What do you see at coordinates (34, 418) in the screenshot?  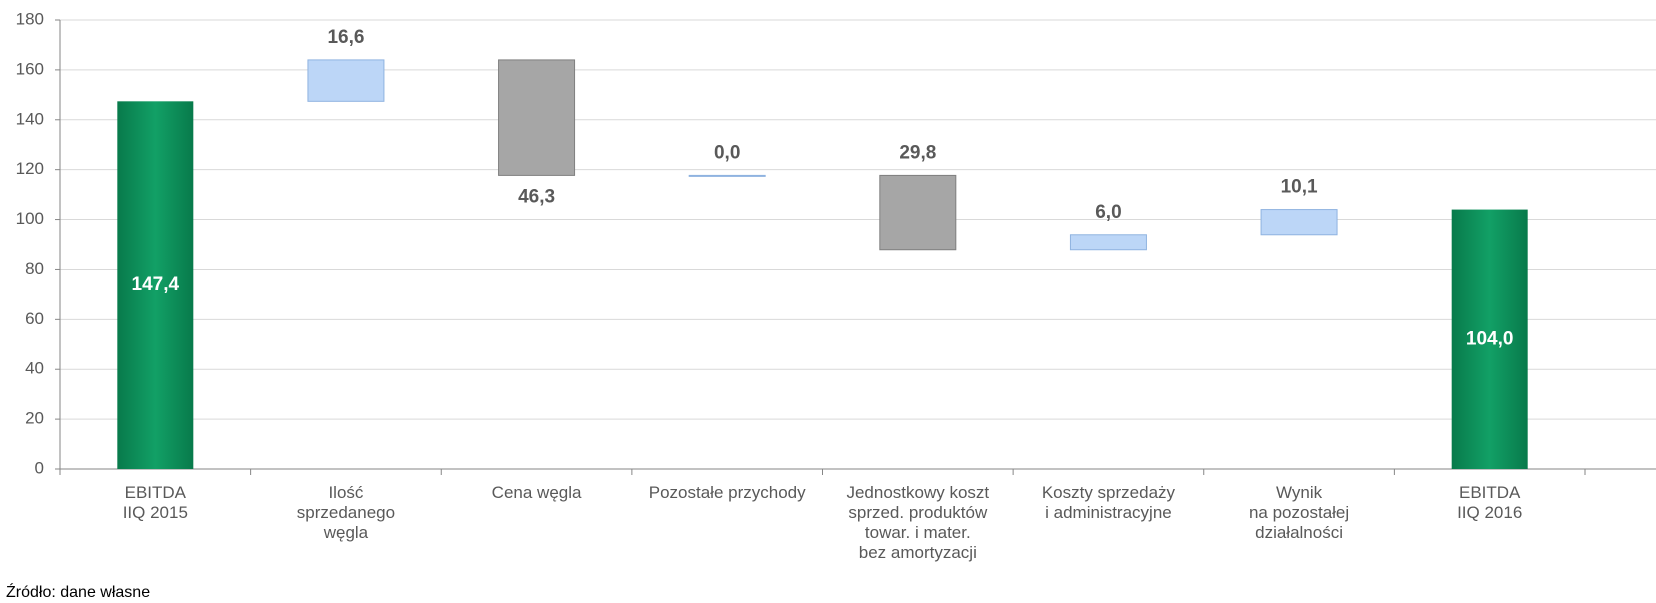 I see `y-tick-label: 20` at bounding box center [34, 418].